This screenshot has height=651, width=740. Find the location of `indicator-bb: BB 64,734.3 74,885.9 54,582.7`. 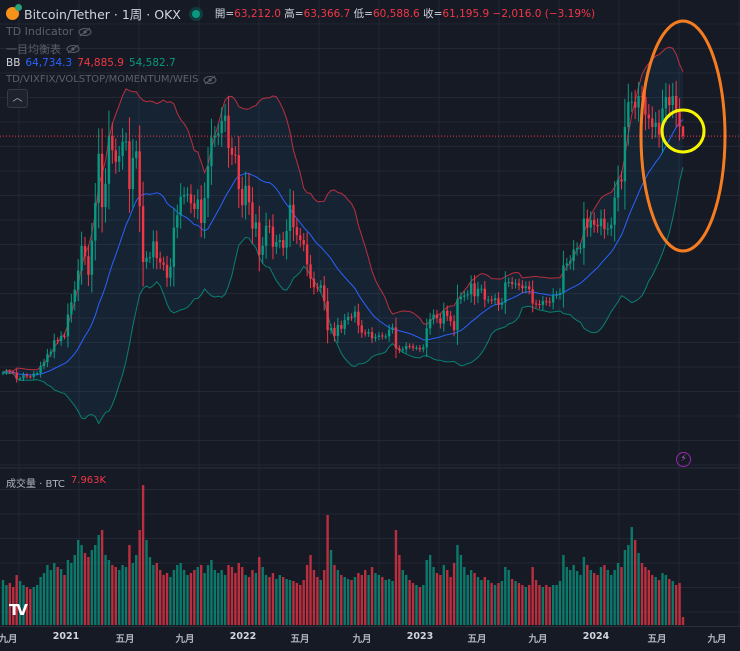

indicator-bb: BB 64,734.3 74,885.9 54,582.7 is located at coordinates (91, 63).